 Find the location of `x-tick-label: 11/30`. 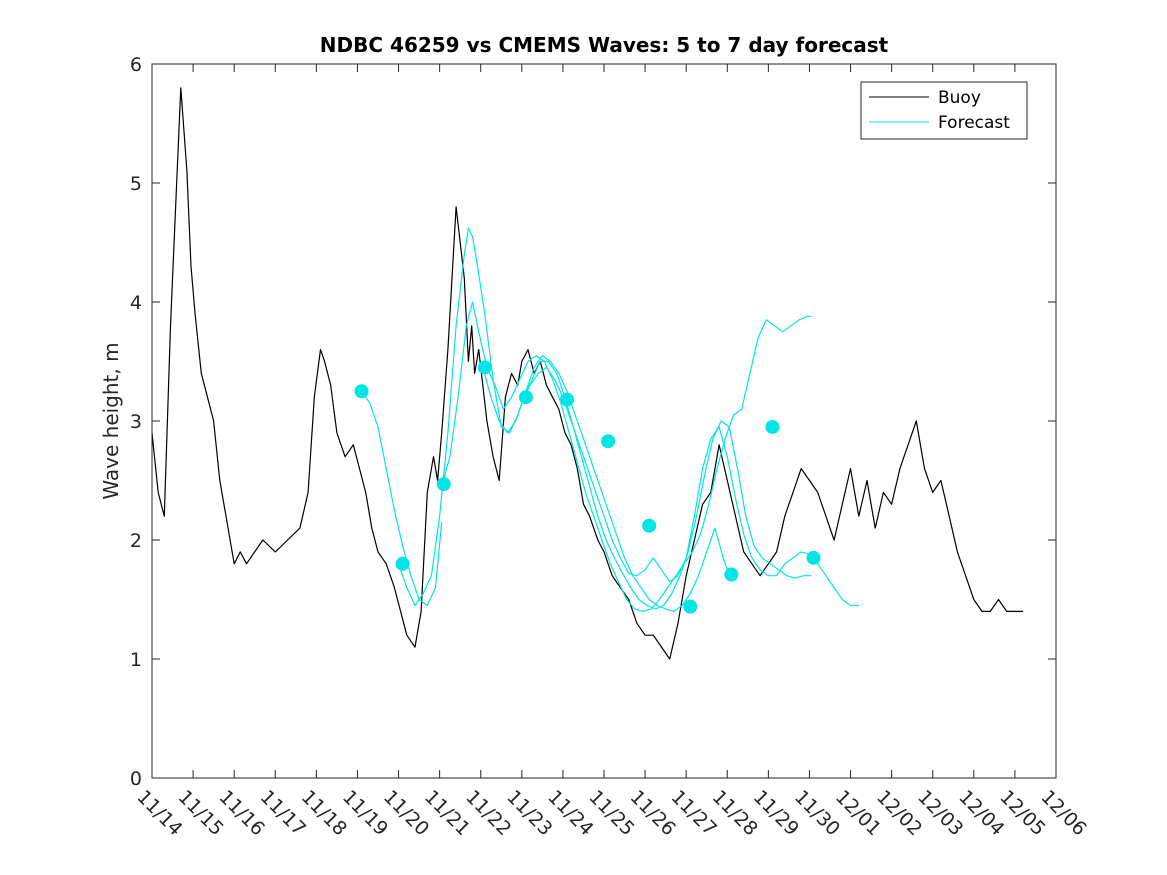

x-tick-label: 11/30 is located at coordinates (817, 813).